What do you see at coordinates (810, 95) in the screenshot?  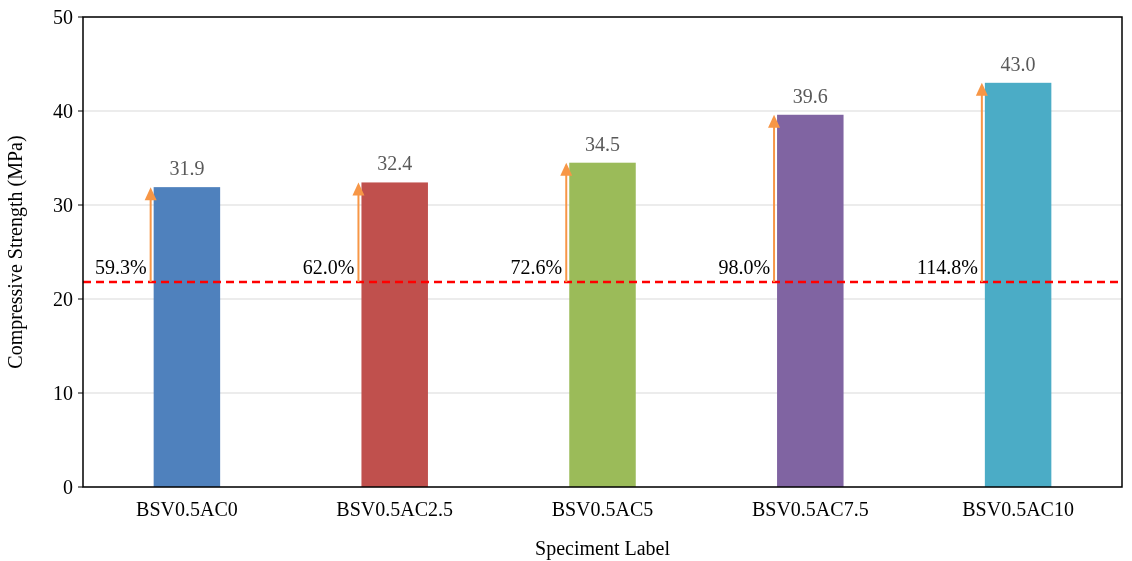 I see `data-label: 39.6` at bounding box center [810, 95].